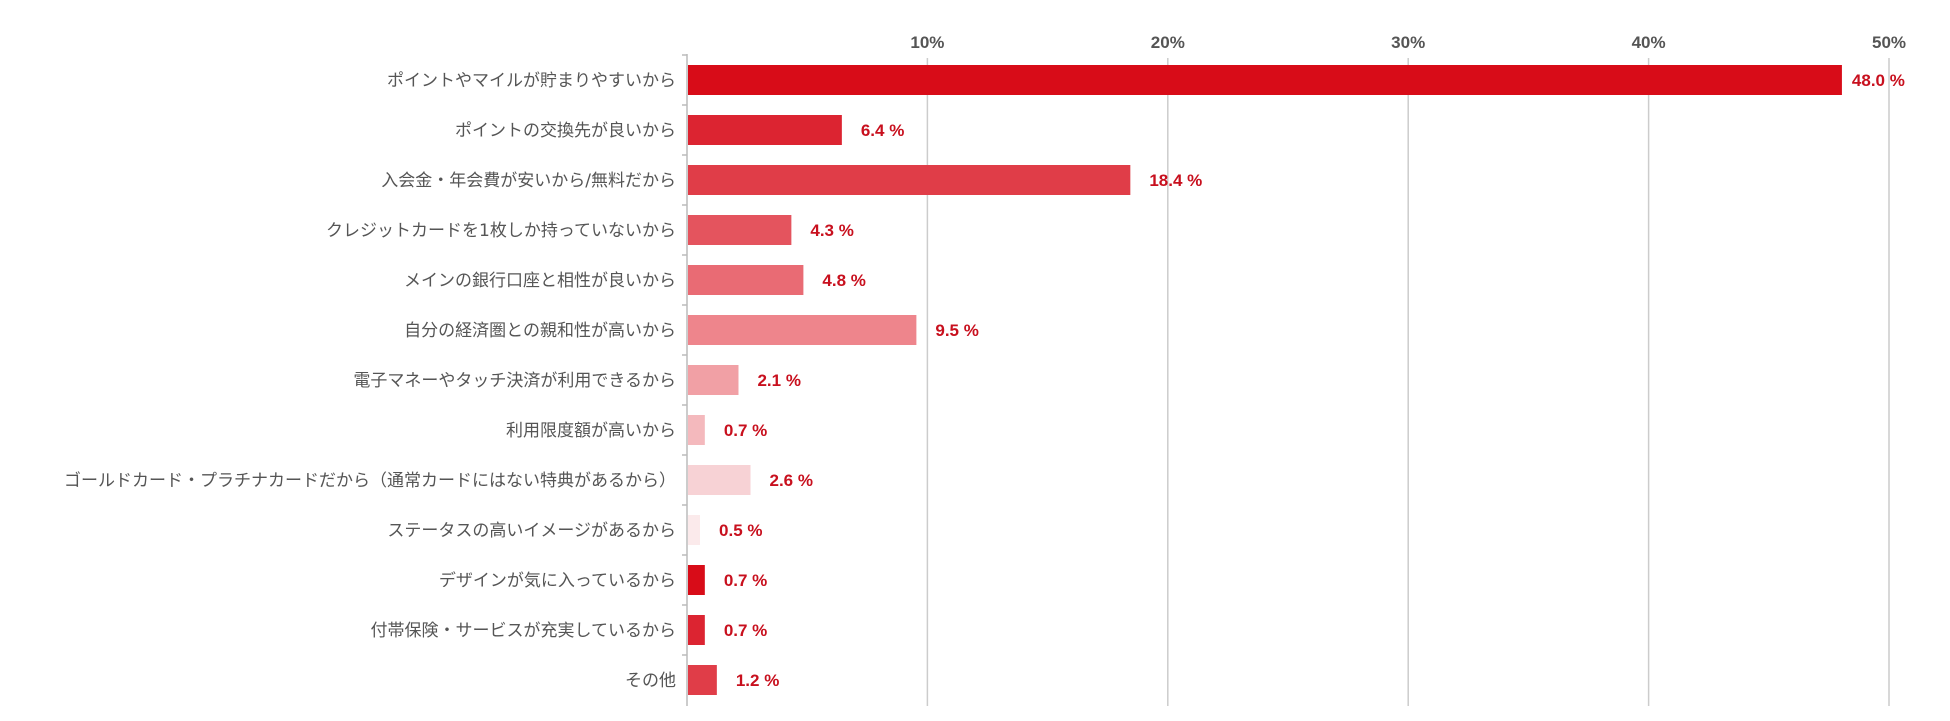  Describe the element at coordinates (531, 81) in the screenshot. I see `category-label-1: ポイントやマイルが貯まりやすいから` at that location.